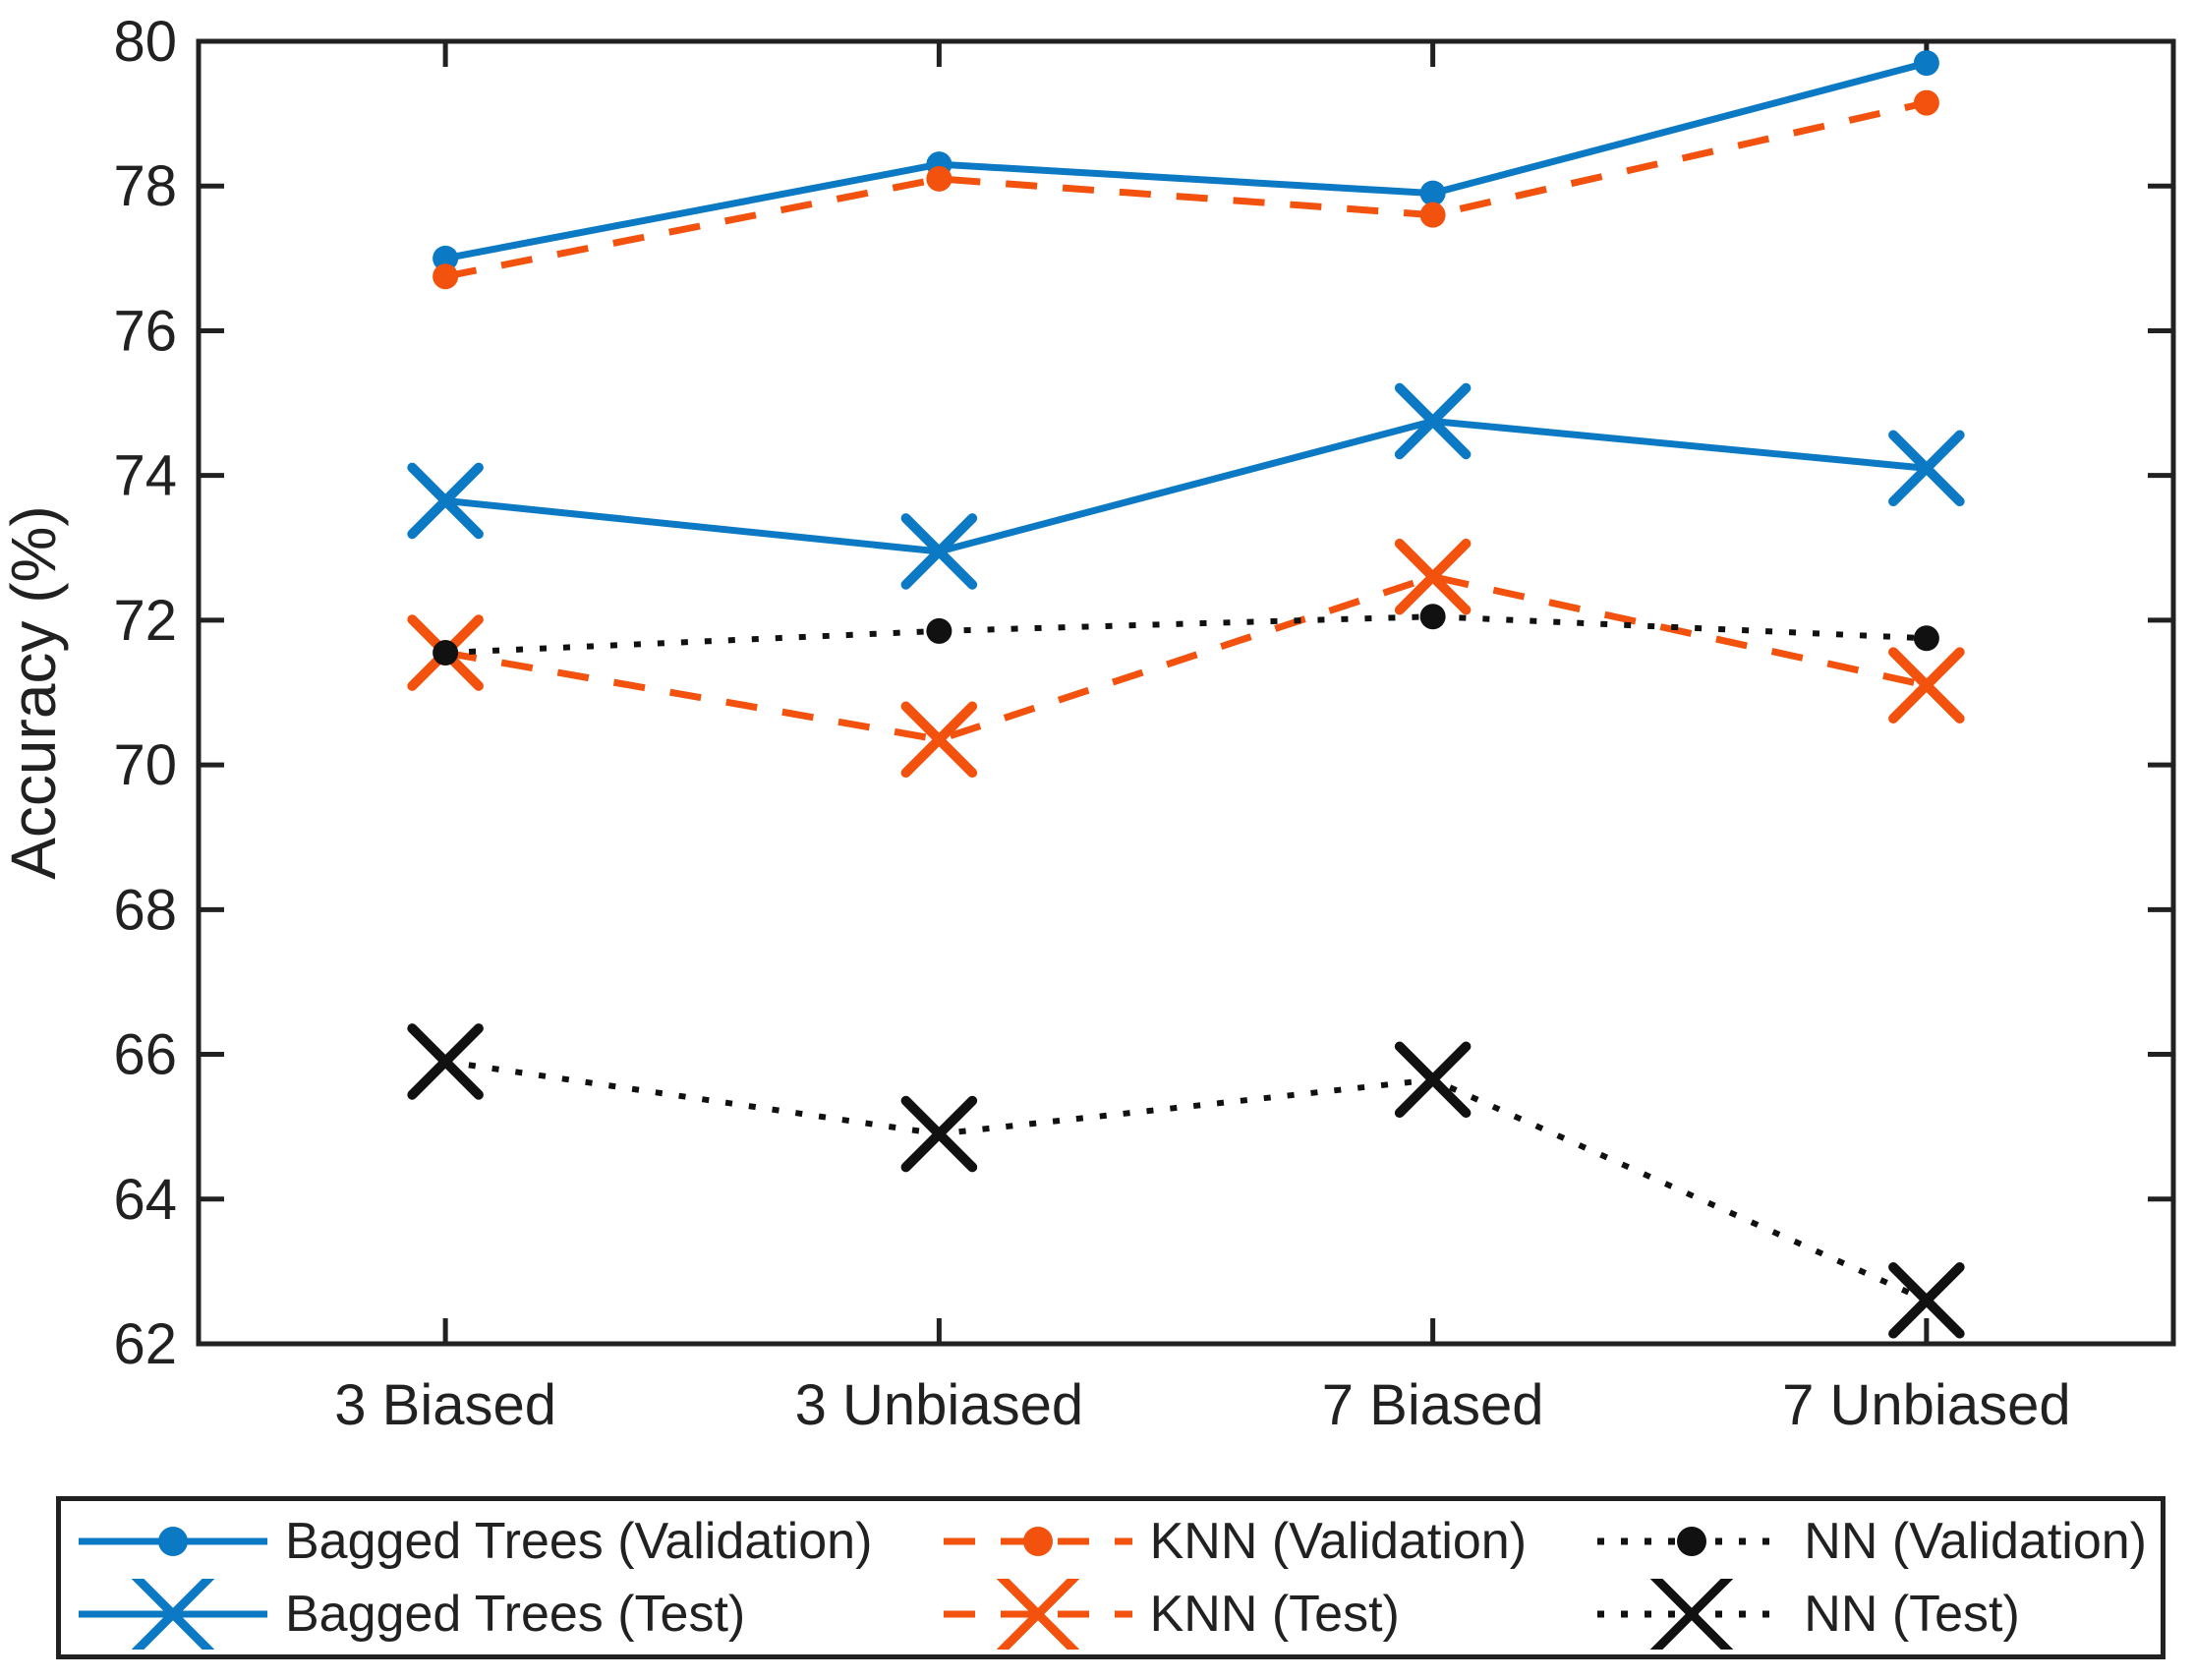  I want to click on legend-sample-knn-validation, so click(1037, 1541).